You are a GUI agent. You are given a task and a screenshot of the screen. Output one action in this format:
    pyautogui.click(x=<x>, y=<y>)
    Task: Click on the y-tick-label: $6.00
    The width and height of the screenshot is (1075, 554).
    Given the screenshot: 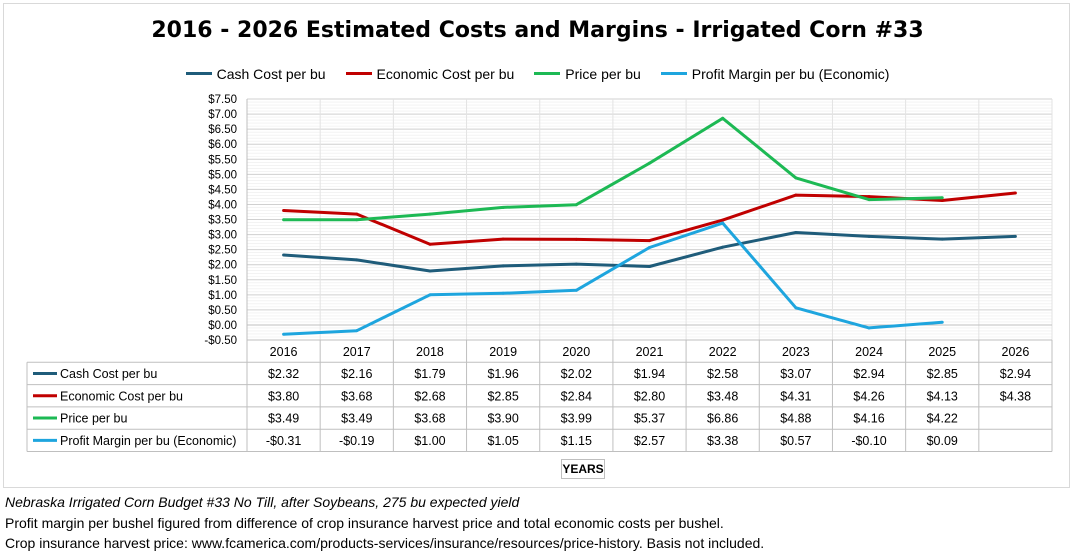 What is the action you would take?
    pyautogui.click(x=222, y=145)
    